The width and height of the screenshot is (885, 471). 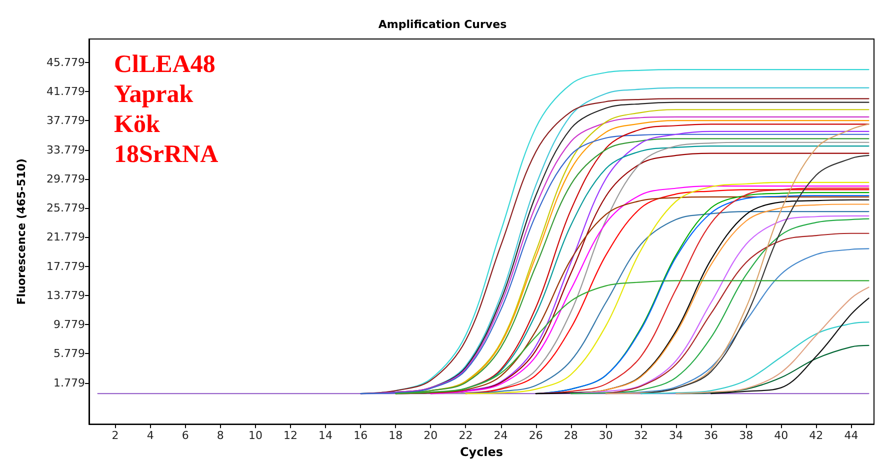 What do you see at coordinates (69, 383) in the screenshot?
I see `y-tick-label: 1.779` at bounding box center [69, 383].